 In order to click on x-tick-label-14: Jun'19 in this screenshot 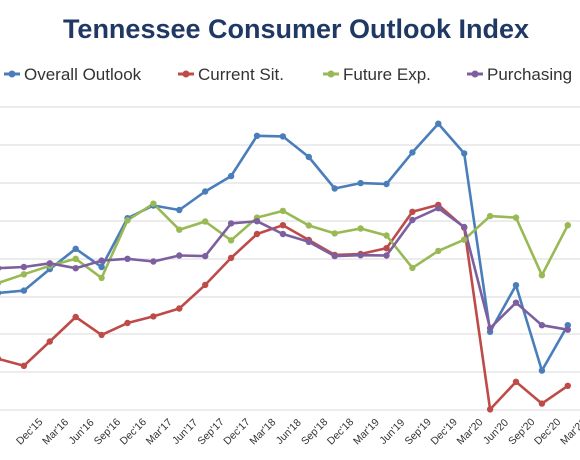, I will do `click(392, 432)`.